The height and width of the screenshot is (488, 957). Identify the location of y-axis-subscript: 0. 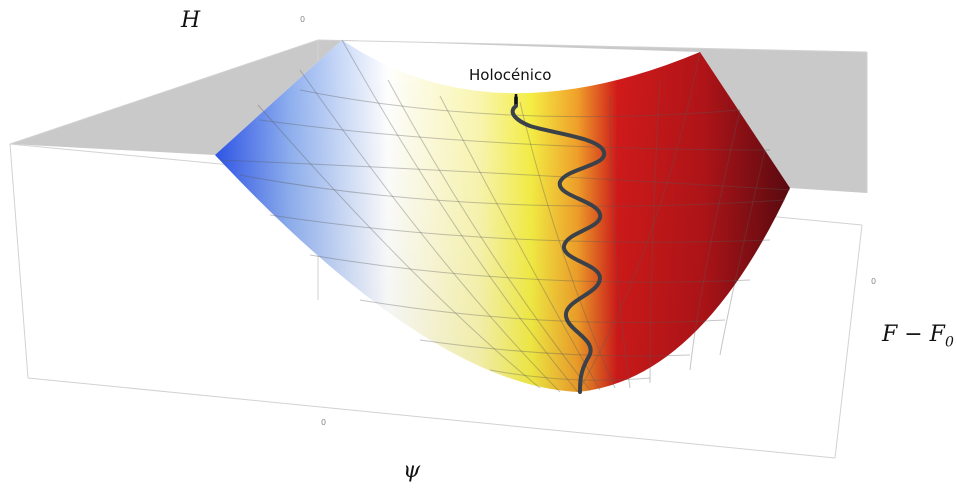
(949, 342).